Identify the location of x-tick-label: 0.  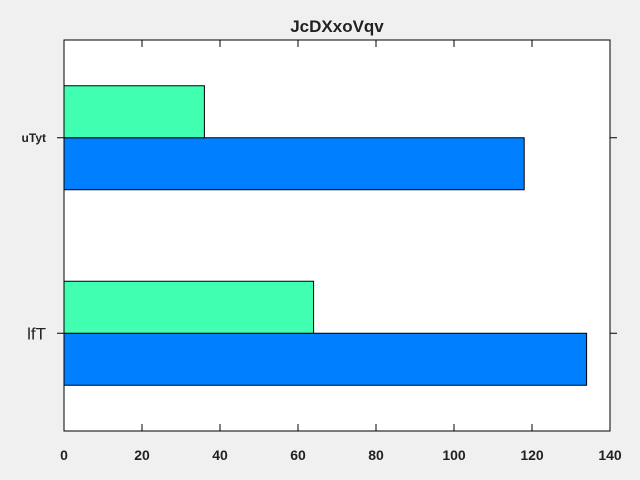
(64, 455).